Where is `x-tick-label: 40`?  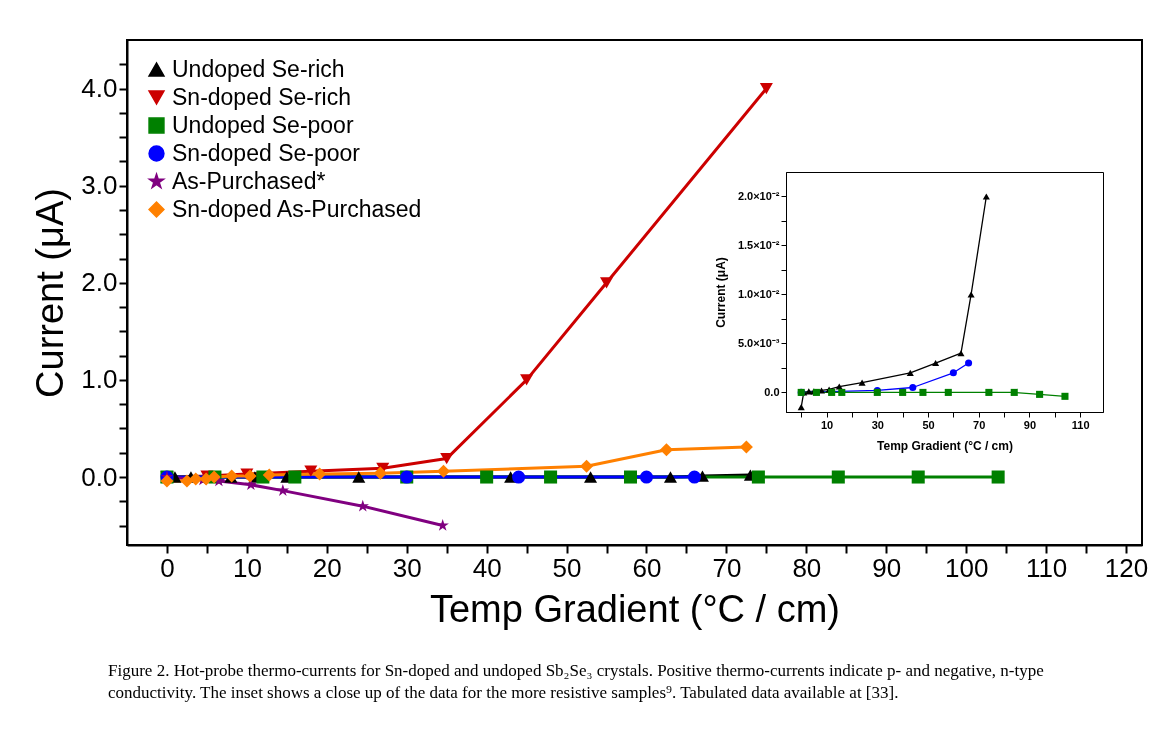
x-tick-label: 40 is located at coordinates (487, 567).